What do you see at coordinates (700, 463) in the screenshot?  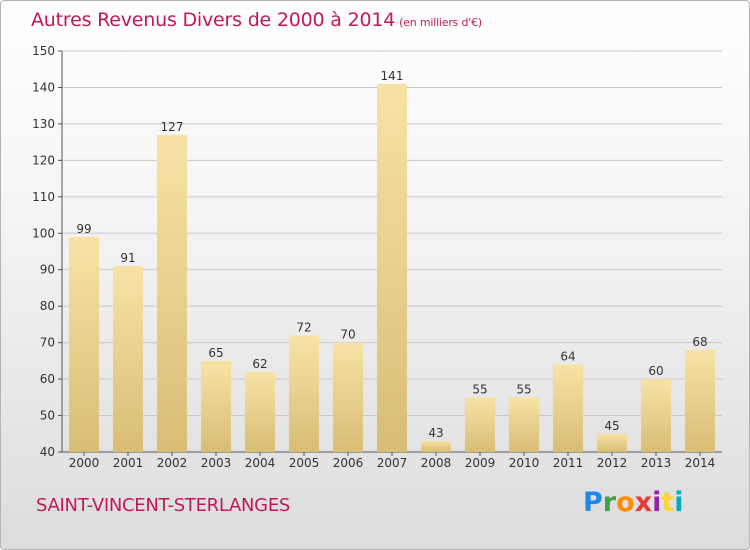 I see `x-tick-label: 2014` at bounding box center [700, 463].